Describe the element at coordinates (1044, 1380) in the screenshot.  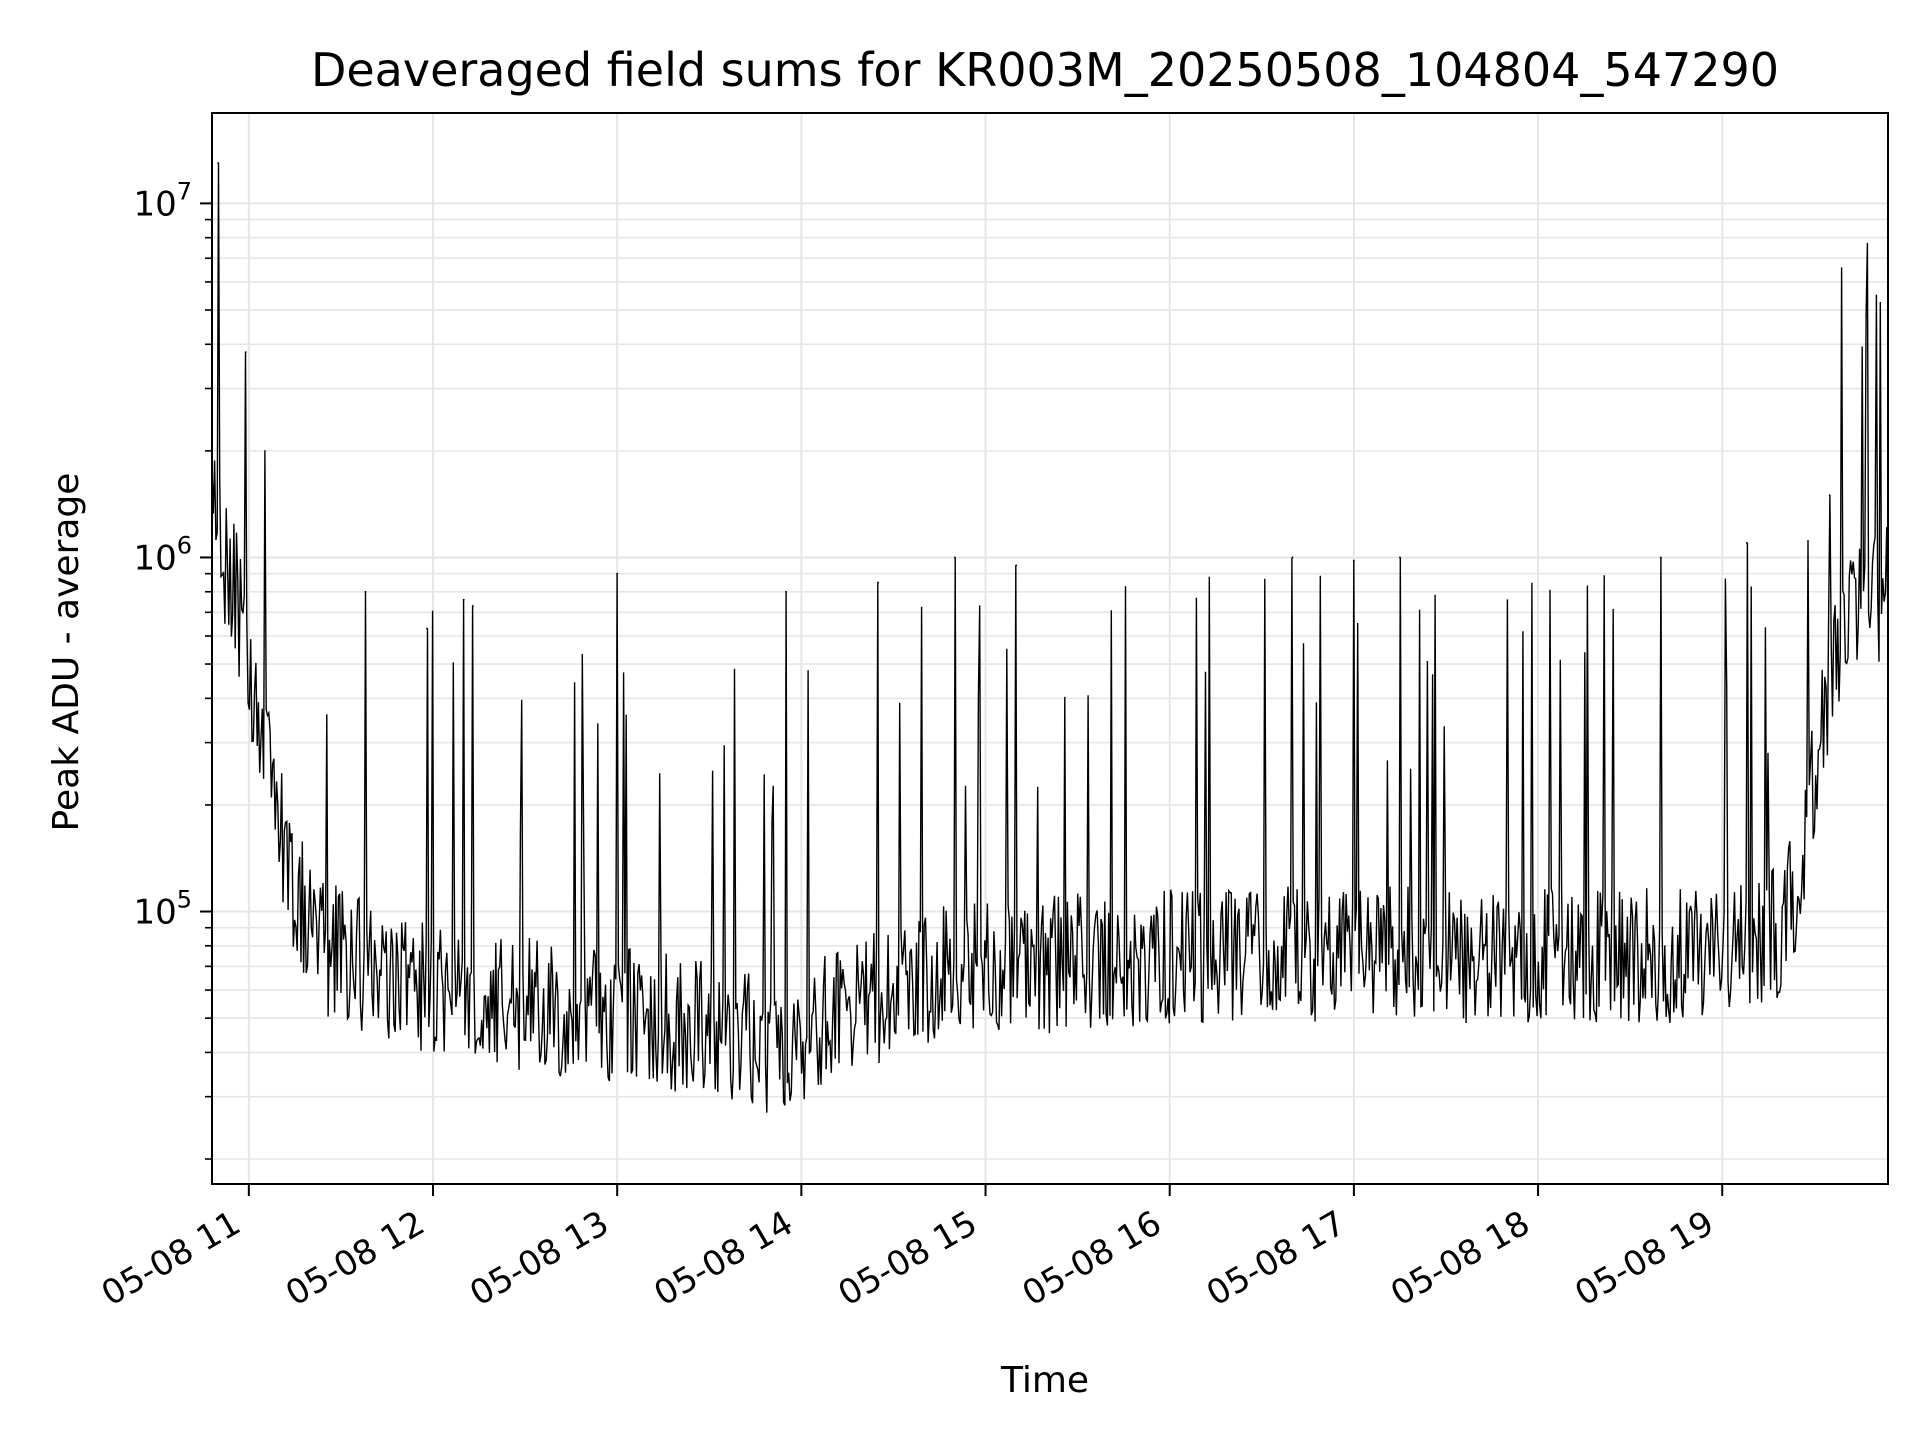
I see `x-axis-label: Time` at that location.